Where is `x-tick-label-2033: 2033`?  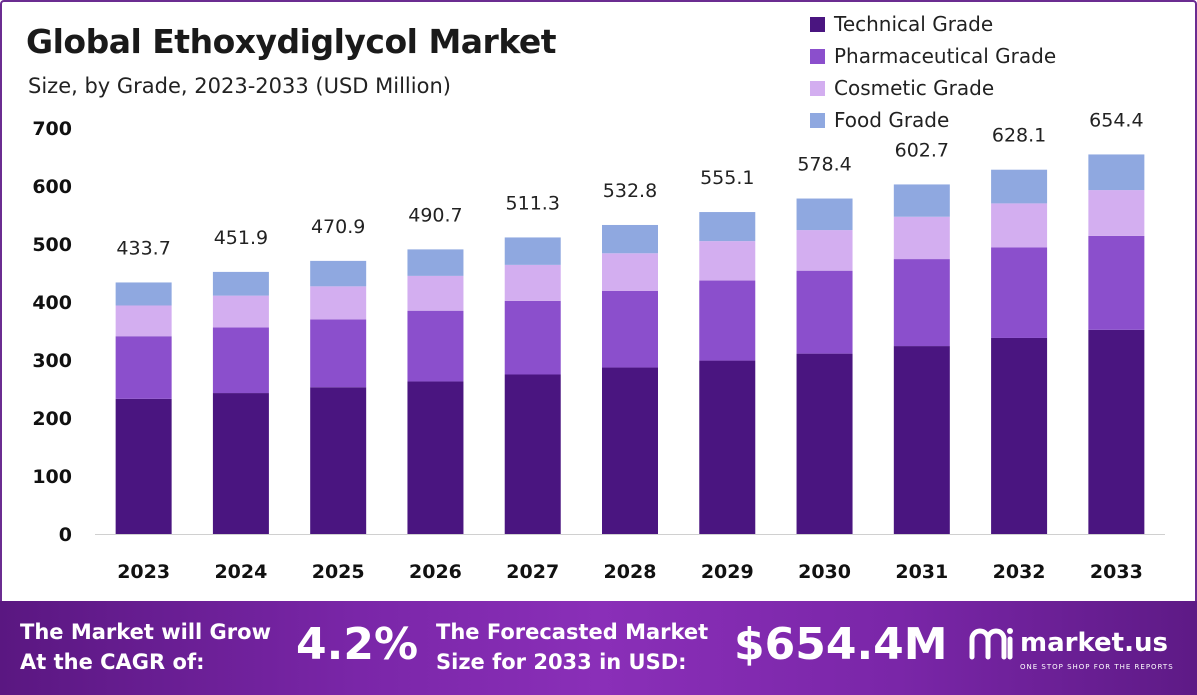 x-tick-label-2033: 2033 is located at coordinates (1116, 572).